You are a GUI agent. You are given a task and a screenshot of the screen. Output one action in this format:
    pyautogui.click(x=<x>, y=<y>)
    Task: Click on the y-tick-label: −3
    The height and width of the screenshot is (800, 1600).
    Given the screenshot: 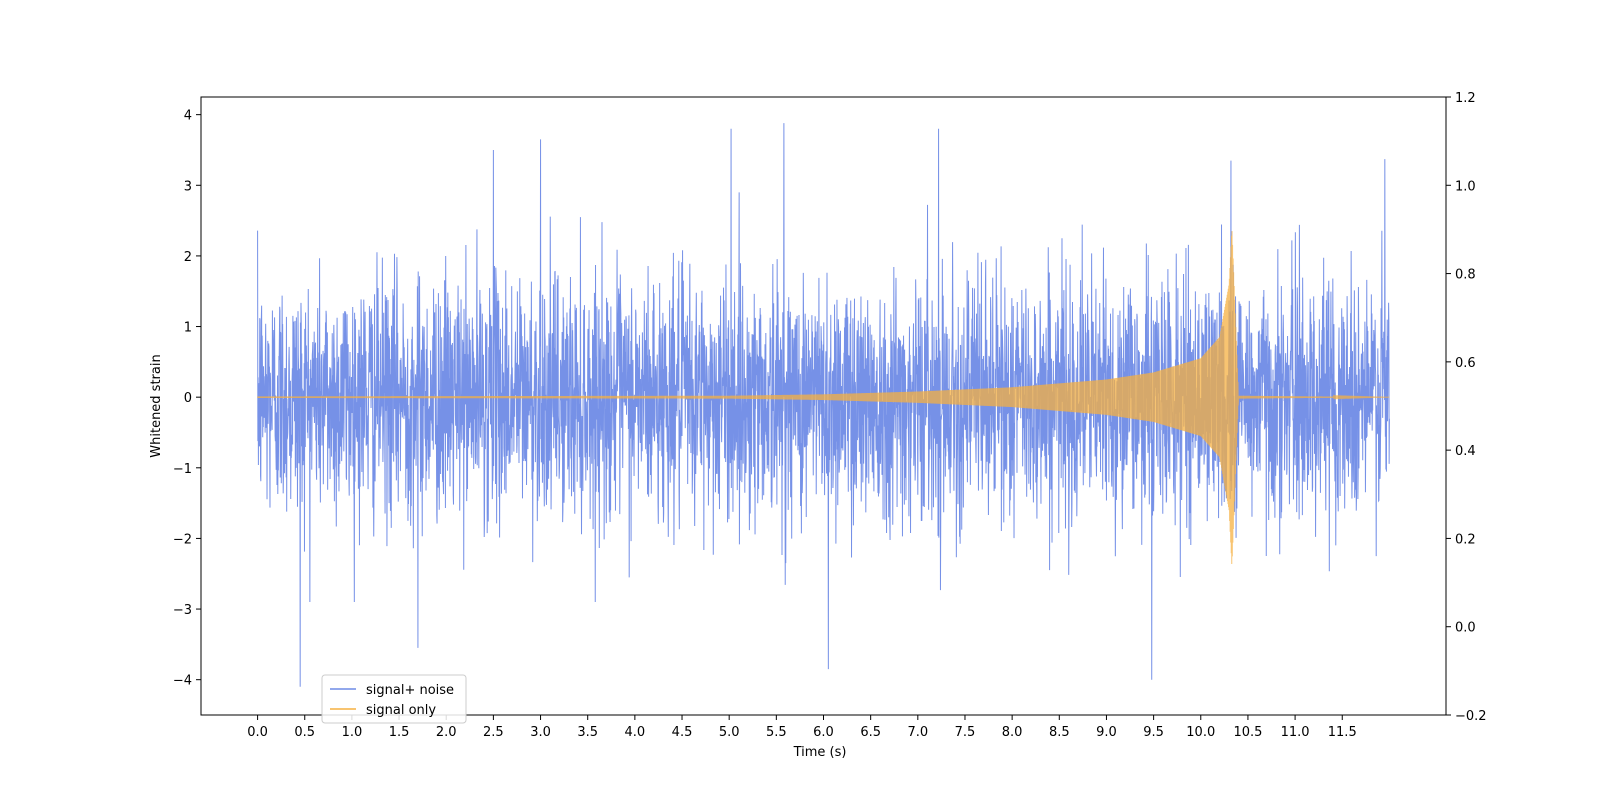 What is the action you would take?
    pyautogui.click(x=182, y=610)
    